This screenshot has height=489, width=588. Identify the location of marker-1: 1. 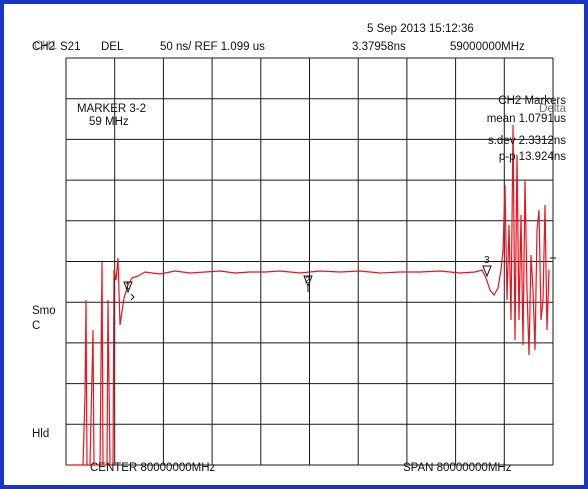
(129, 291).